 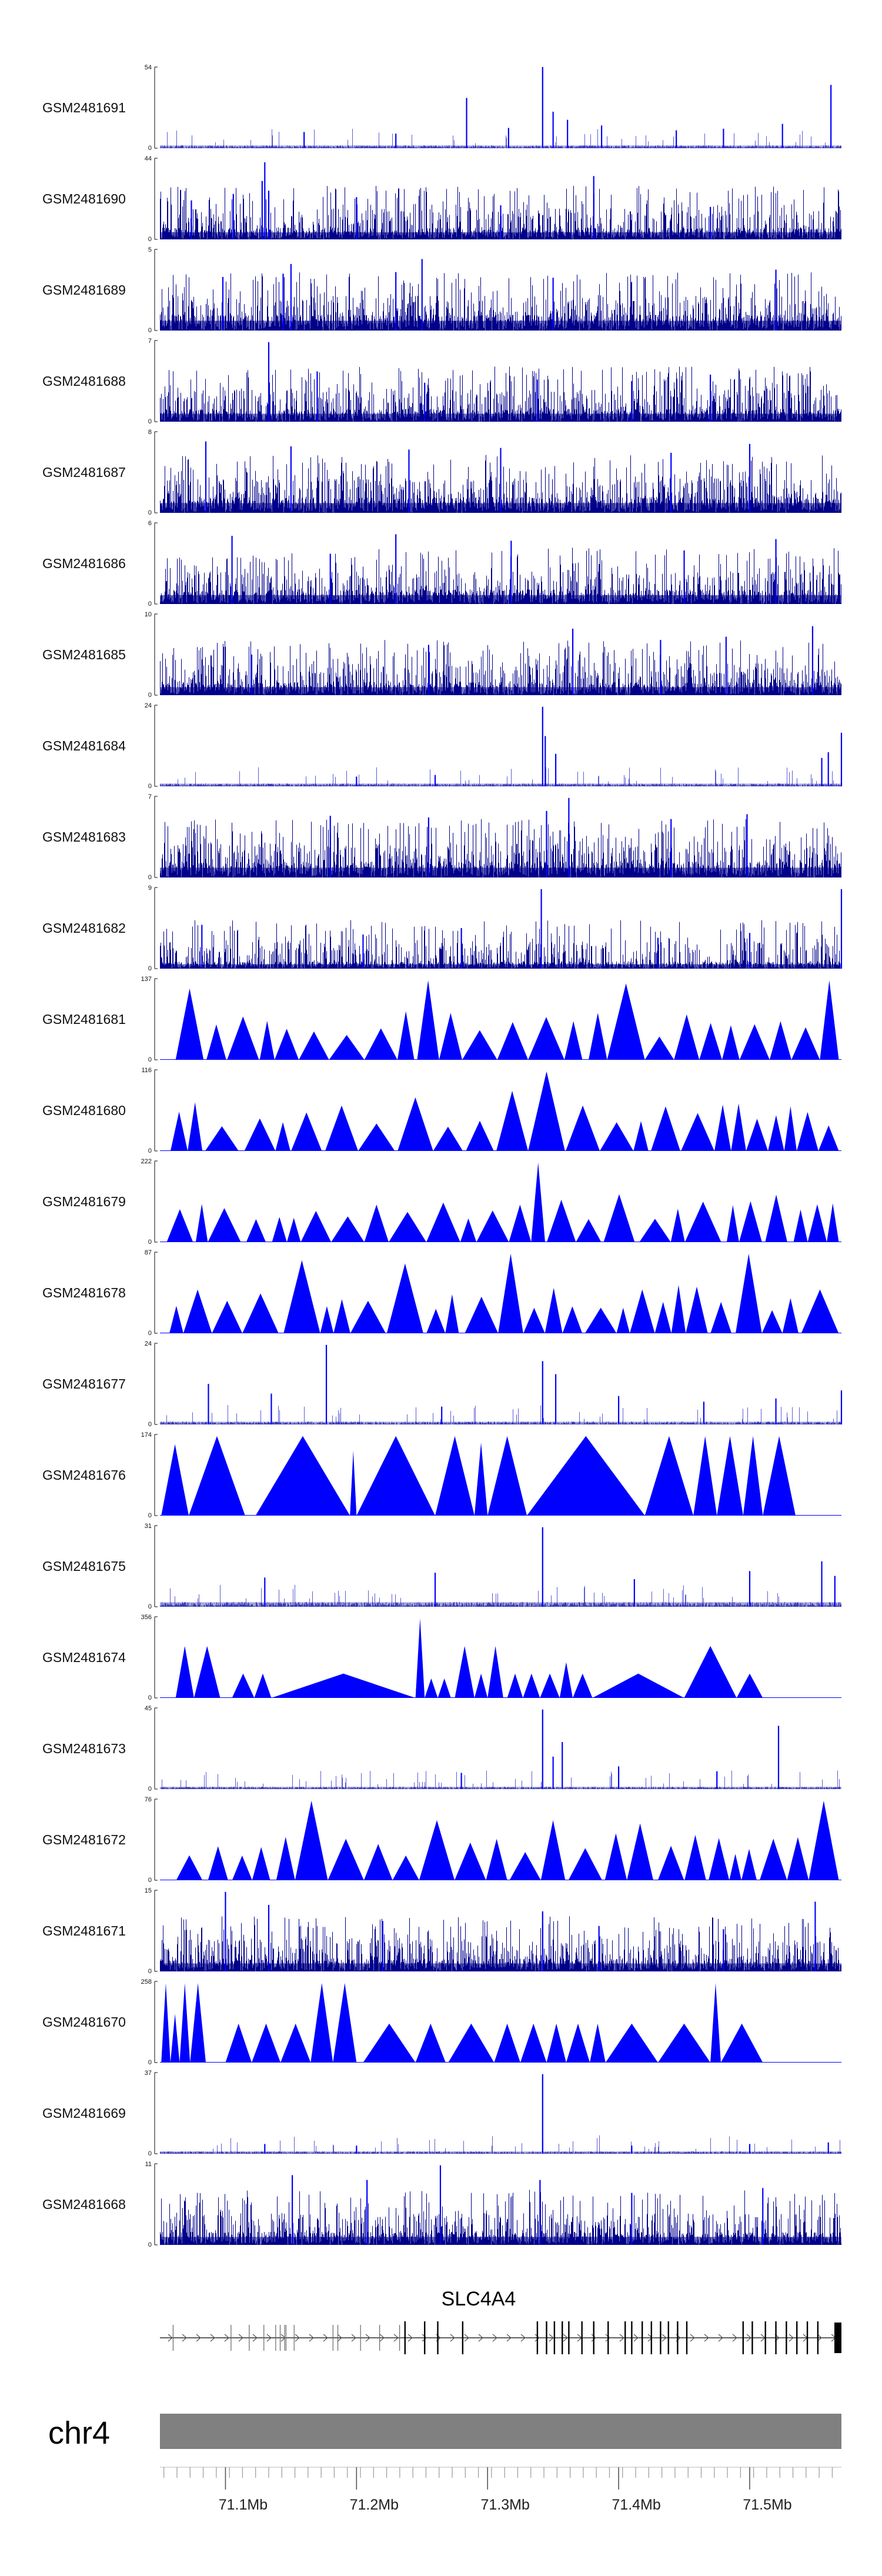 What do you see at coordinates (148, 1708) in the screenshot?
I see `y-axis-max-label: 45` at bounding box center [148, 1708].